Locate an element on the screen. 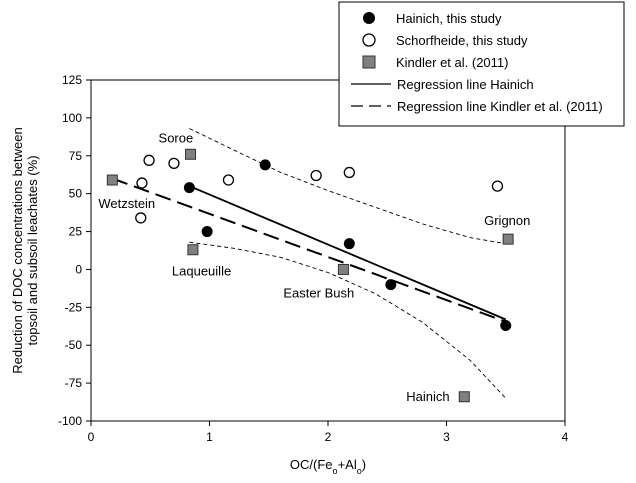 The image size is (636, 483). y-tick-label: 50 is located at coordinates (76, 194).